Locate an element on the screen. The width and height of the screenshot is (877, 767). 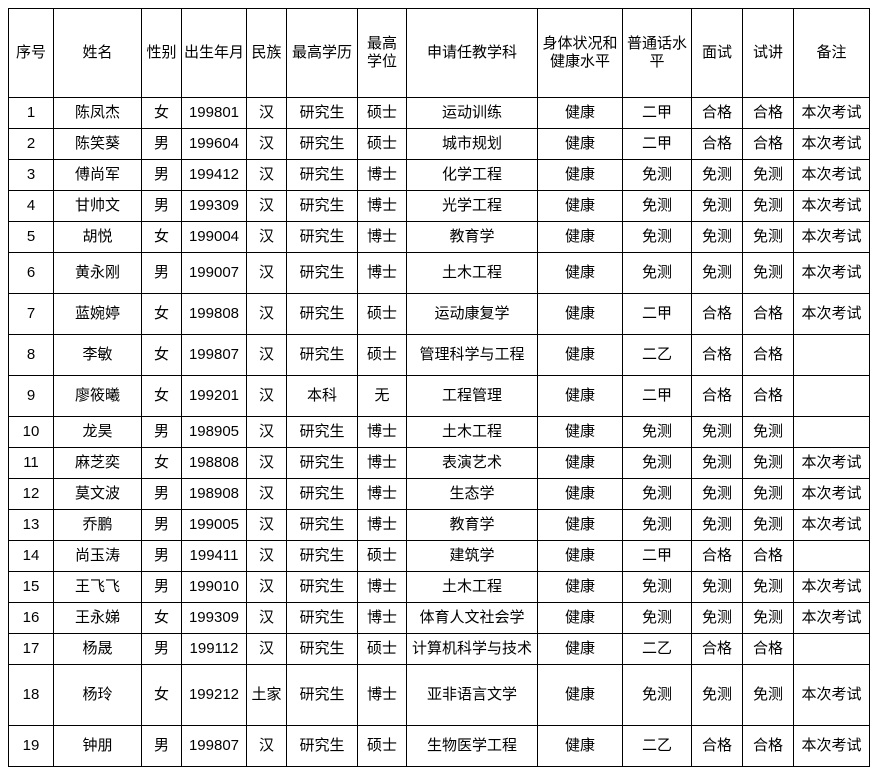
column-header-interview: 面试 is located at coordinates (717, 53).